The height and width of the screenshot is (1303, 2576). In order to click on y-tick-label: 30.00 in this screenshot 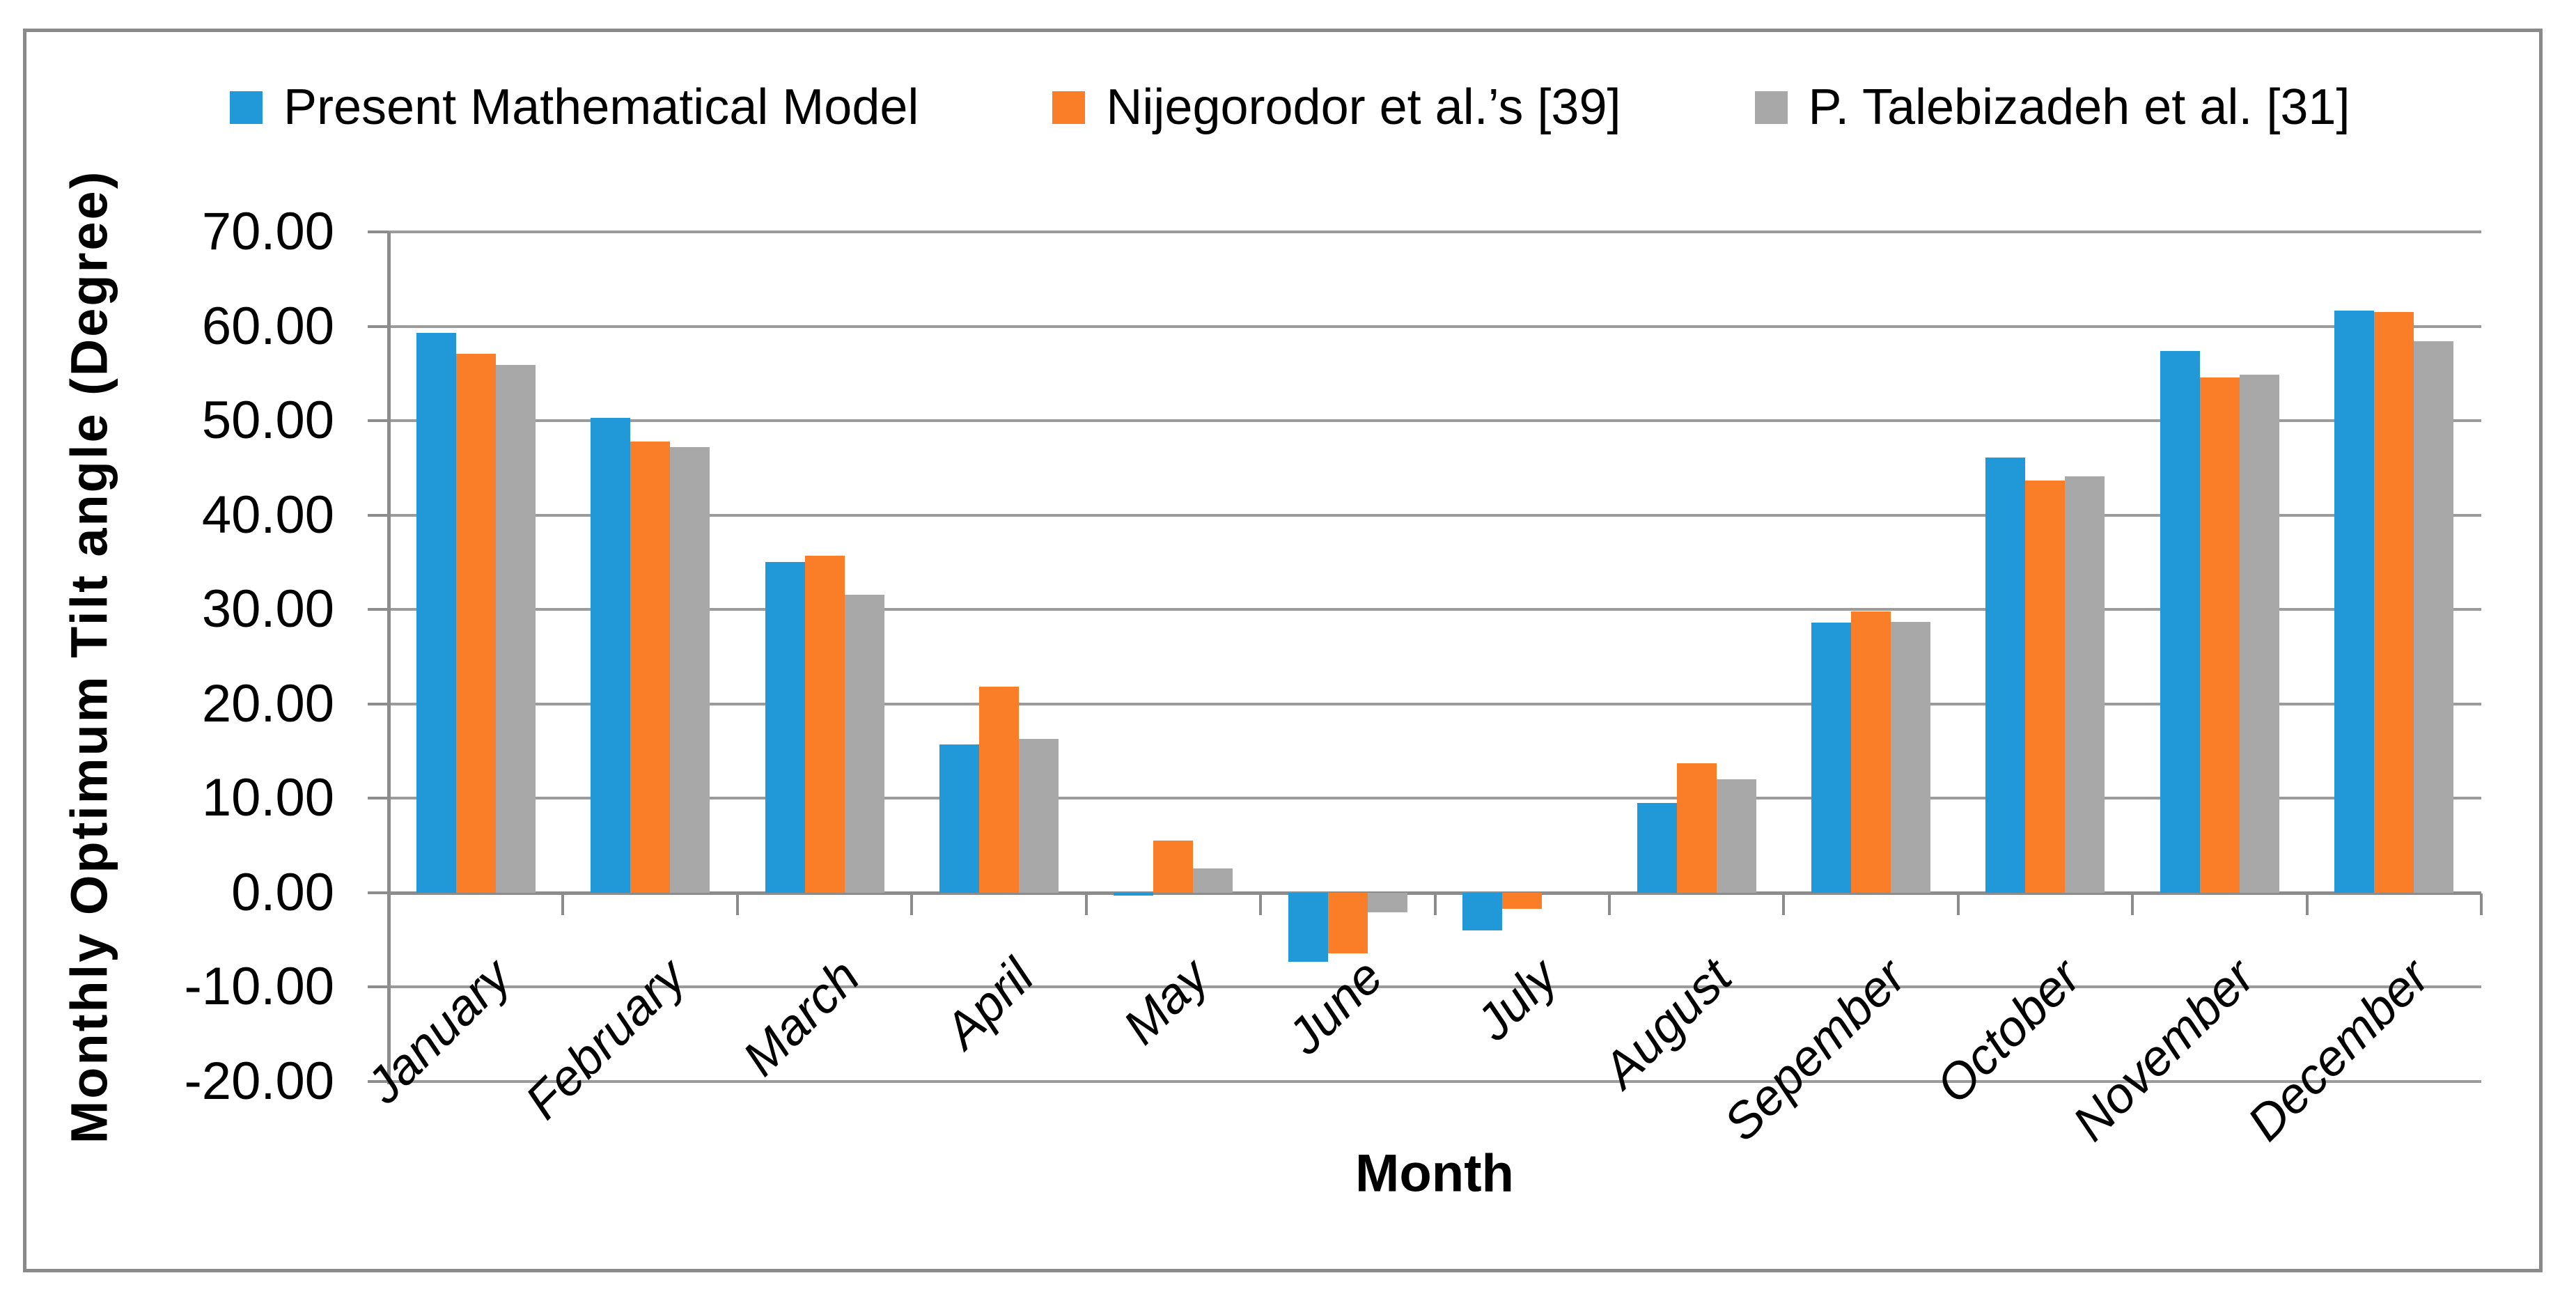, I will do `click(267, 609)`.